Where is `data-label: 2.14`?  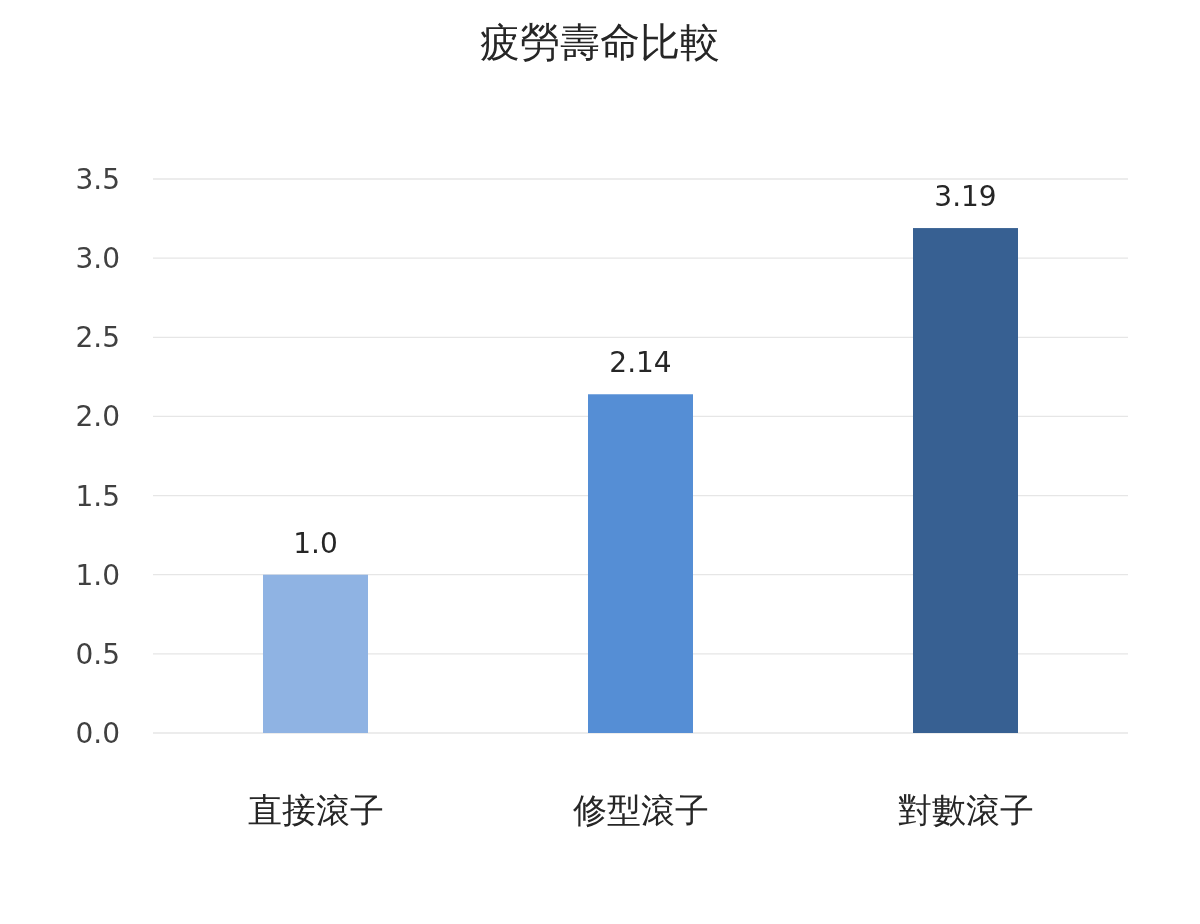 data-label: 2.14 is located at coordinates (640, 363).